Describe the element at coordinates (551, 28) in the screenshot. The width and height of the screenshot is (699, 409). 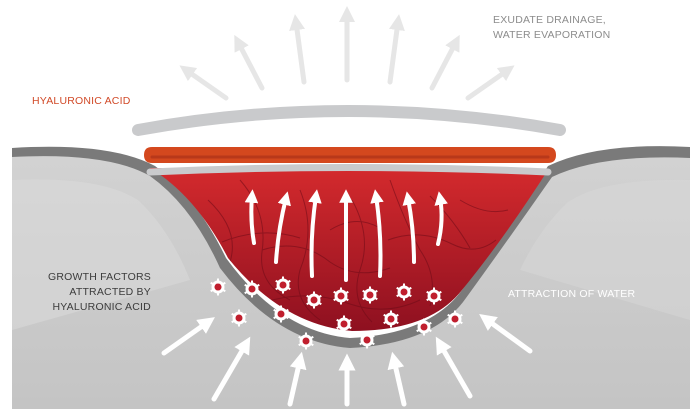
I see `exudate-drainage-label: EXUDATE DRAINAGE, WATER EVAPORATION` at that location.